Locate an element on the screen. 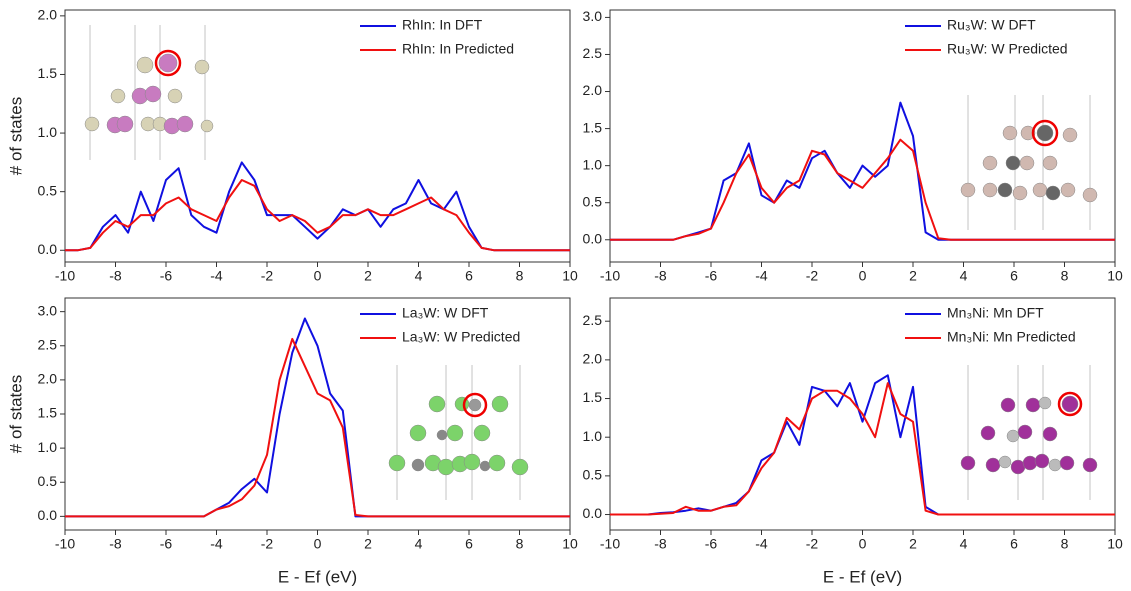  legend-label: La₃W: W DFT is located at coordinates (445, 313).